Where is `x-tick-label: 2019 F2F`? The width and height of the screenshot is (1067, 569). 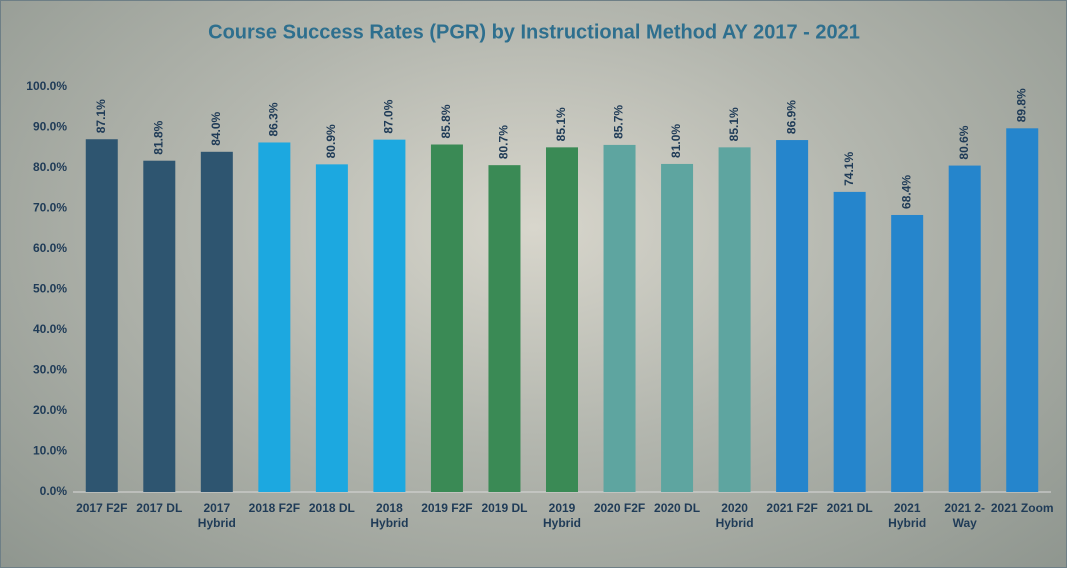
x-tick-label: 2019 F2F is located at coordinates (447, 508).